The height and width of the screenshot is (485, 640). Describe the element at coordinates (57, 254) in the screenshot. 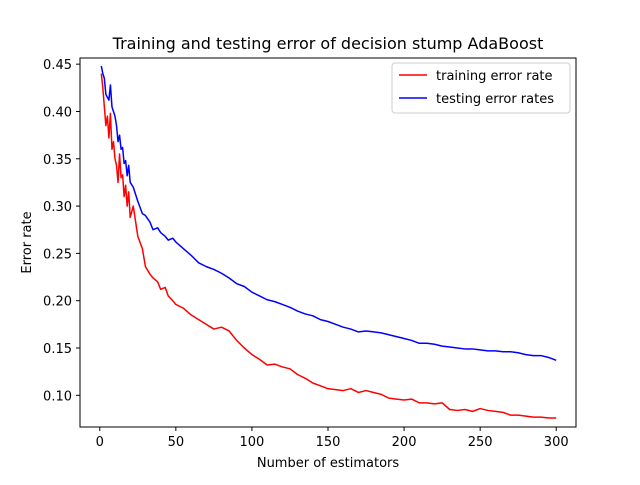

I see `y-tick-label: 0.25` at that location.